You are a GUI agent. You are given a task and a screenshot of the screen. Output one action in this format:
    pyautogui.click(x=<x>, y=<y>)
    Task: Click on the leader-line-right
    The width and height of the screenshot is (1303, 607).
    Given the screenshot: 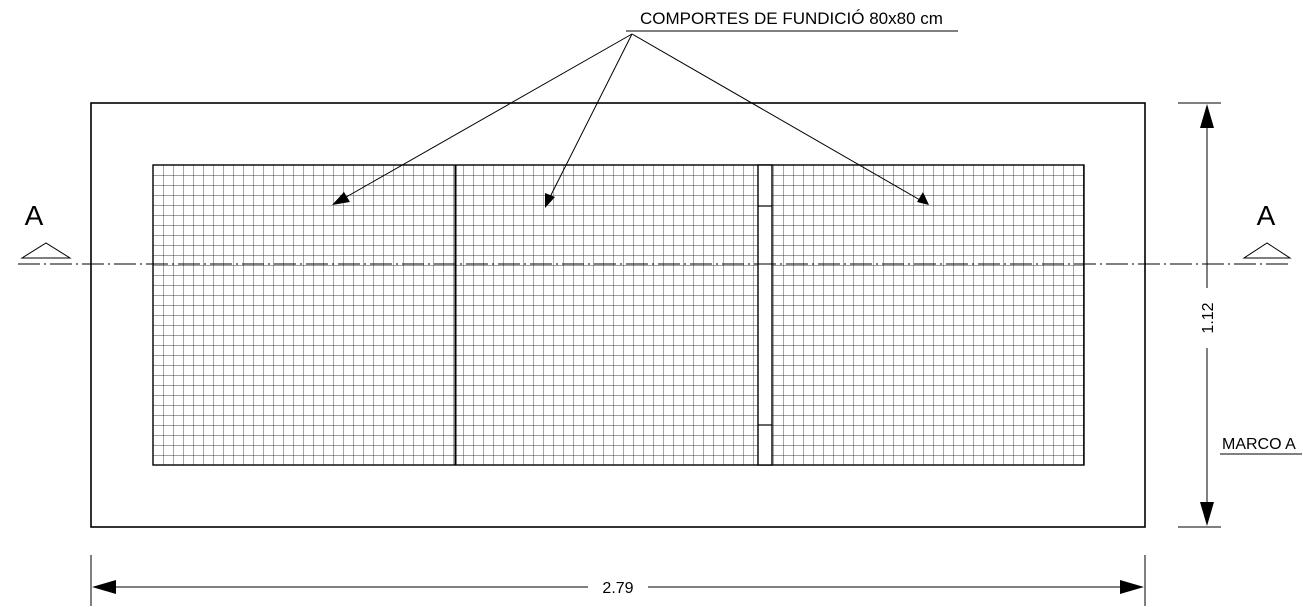 What is the action you would take?
    pyautogui.click(x=776, y=117)
    